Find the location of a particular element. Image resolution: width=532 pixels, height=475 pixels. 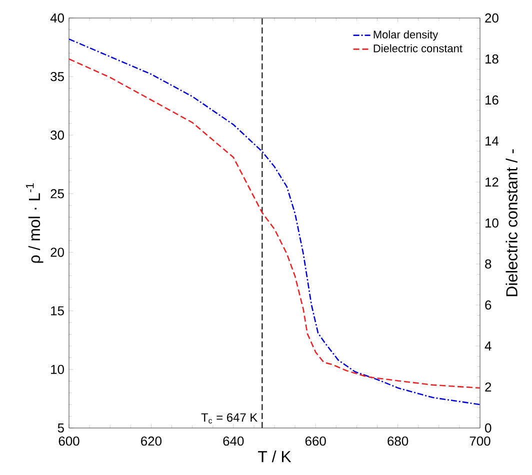

y2-tick-label: 2 is located at coordinates (488, 387).